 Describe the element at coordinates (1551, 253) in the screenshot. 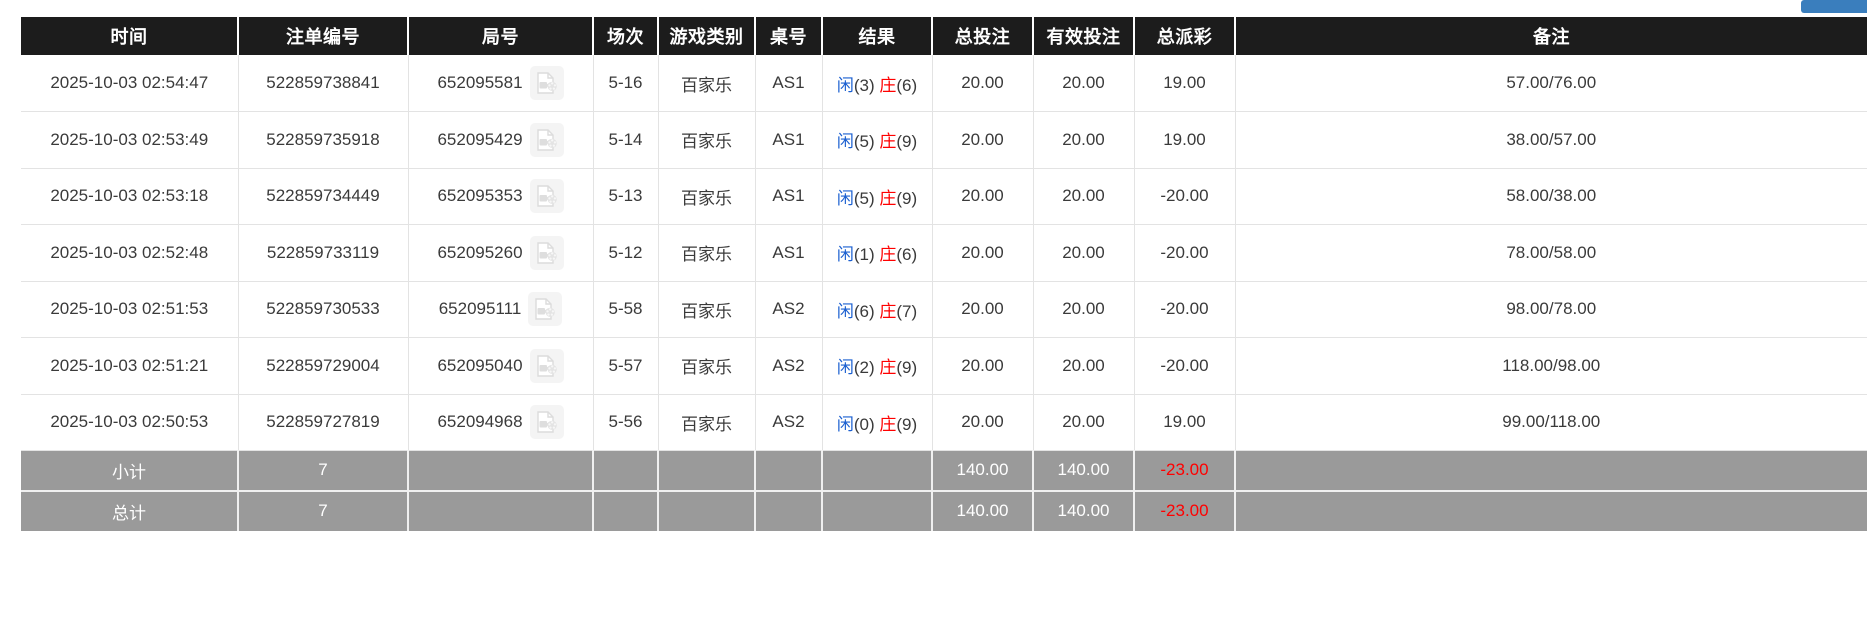

I see `cell-remark: 78.00/58.00` at that location.